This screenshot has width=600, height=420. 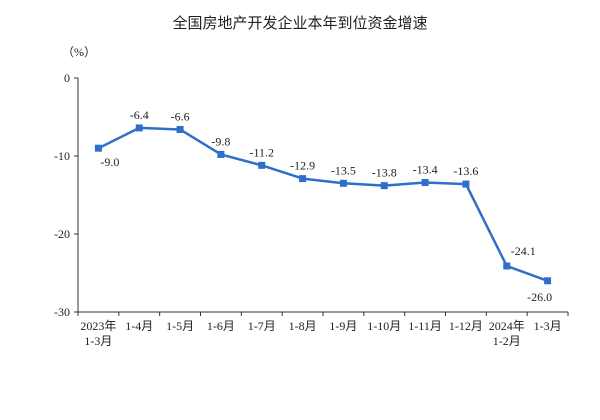 I want to click on x-tick-label-line: 1-7月, so click(x=262, y=326).